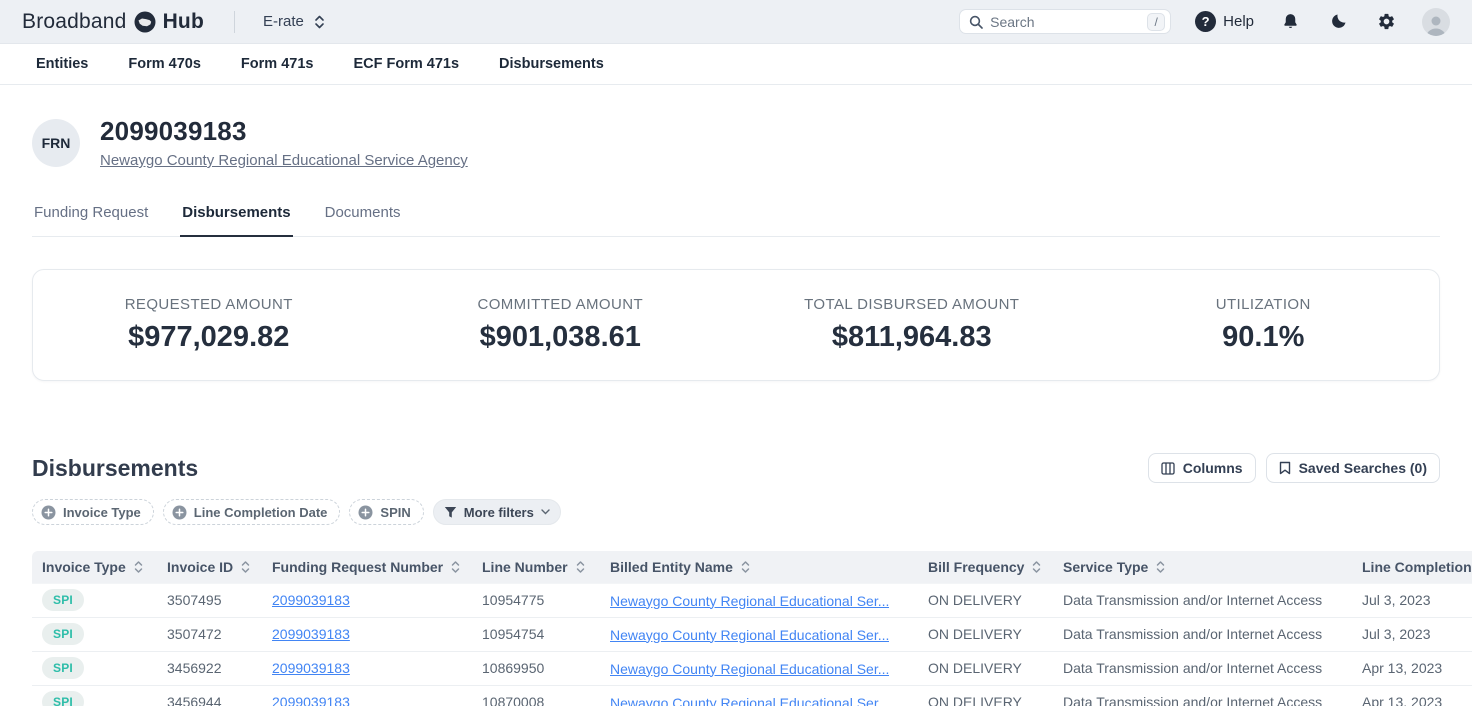  I want to click on nav-item-form-471s: Form 471s, so click(277, 64).